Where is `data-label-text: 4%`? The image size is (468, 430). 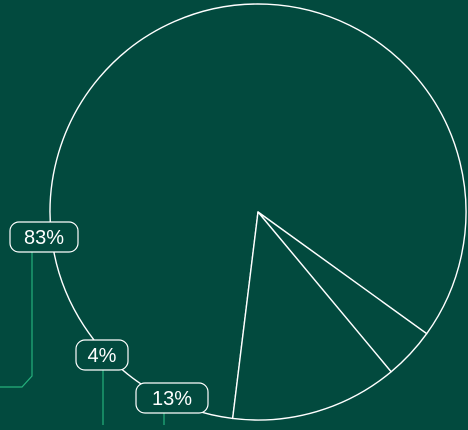
data-label-text: 4% is located at coordinates (102, 356).